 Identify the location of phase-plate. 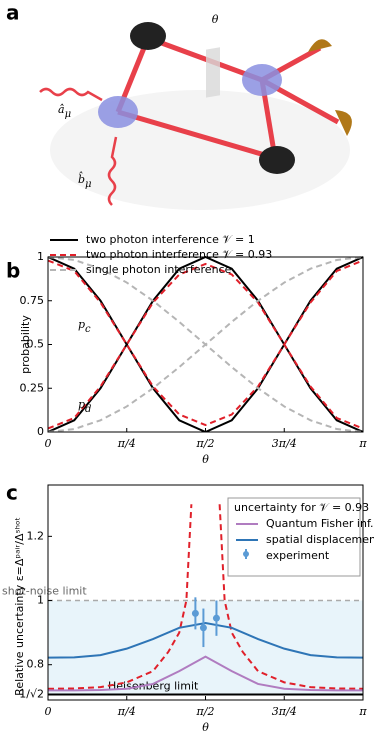
(213, 72).